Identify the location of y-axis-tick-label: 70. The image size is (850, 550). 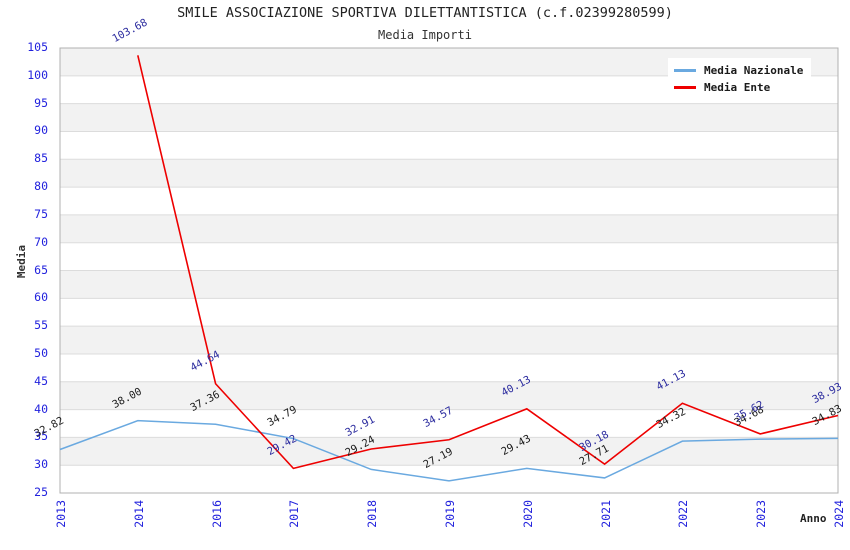
(41, 241).